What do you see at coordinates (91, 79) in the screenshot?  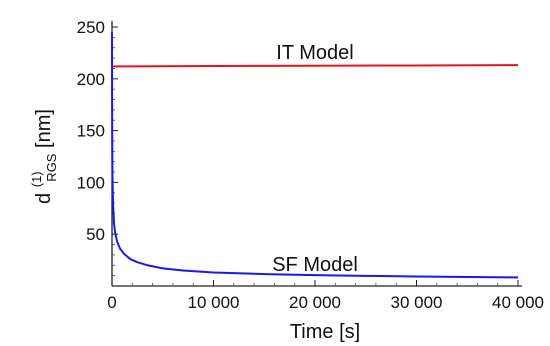 I see `y-tick-label: 200` at bounding box center [91, 79].